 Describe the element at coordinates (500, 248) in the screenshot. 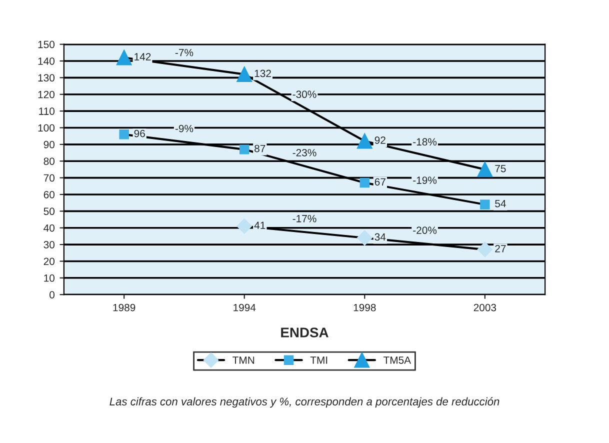

I see `data-label: 27` at that location.